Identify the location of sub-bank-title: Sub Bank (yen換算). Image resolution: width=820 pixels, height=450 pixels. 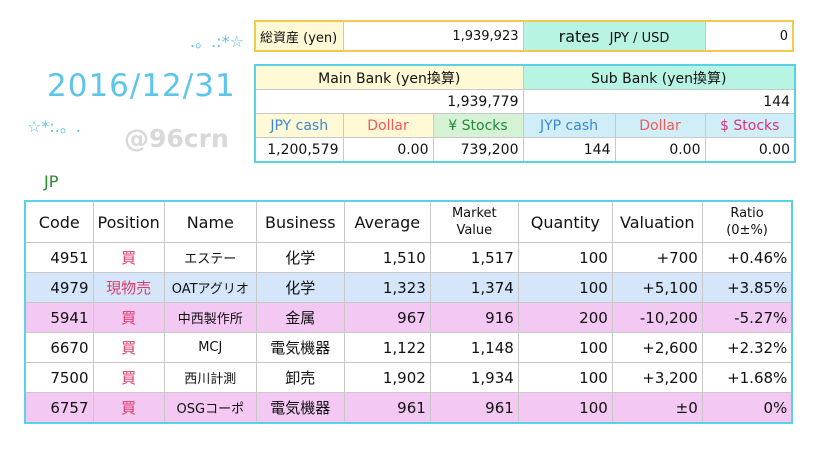
(659, 77).